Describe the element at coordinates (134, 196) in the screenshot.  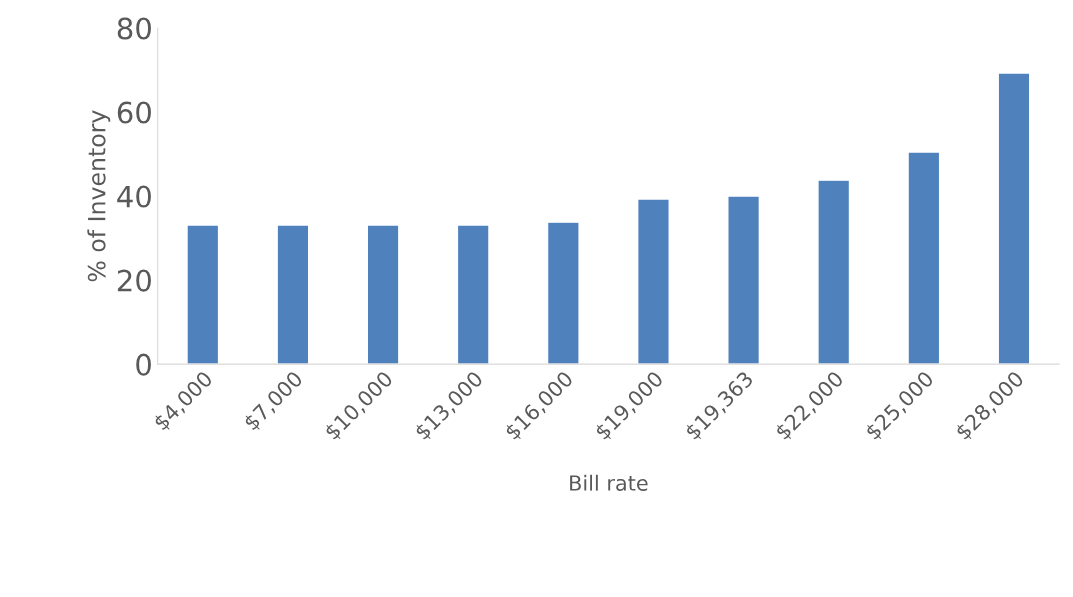
I see `y-tick-label: 40` at that location.